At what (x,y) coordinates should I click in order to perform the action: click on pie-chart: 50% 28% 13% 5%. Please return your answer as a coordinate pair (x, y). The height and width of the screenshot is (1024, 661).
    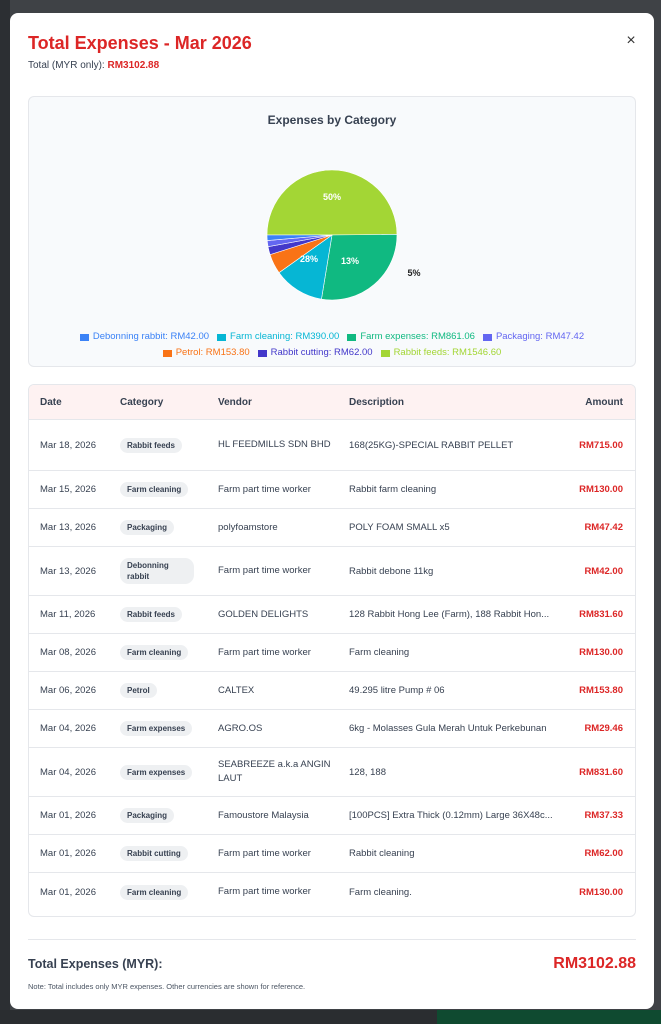
    Looking at the image, I should click on (343, 235).